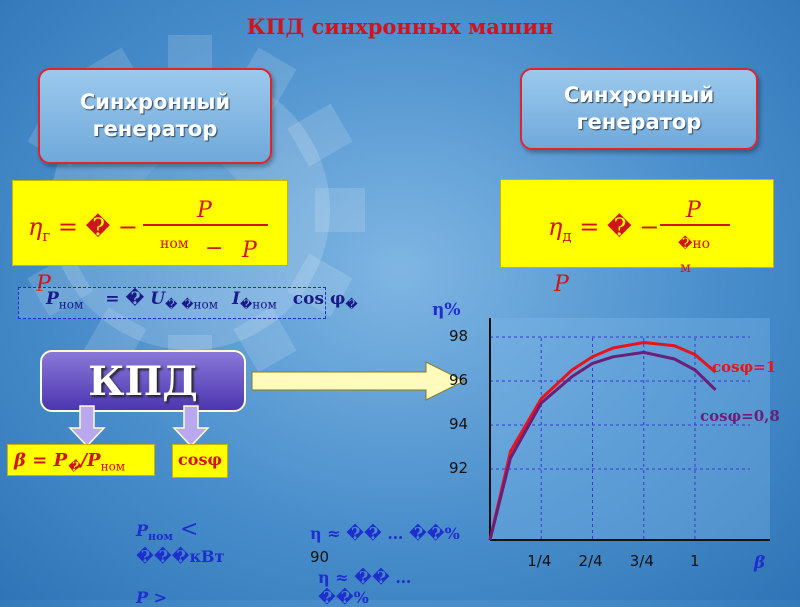 The image size is (800, 607). I want to click on formula-right-eta-sub: д, so click(567, 235).